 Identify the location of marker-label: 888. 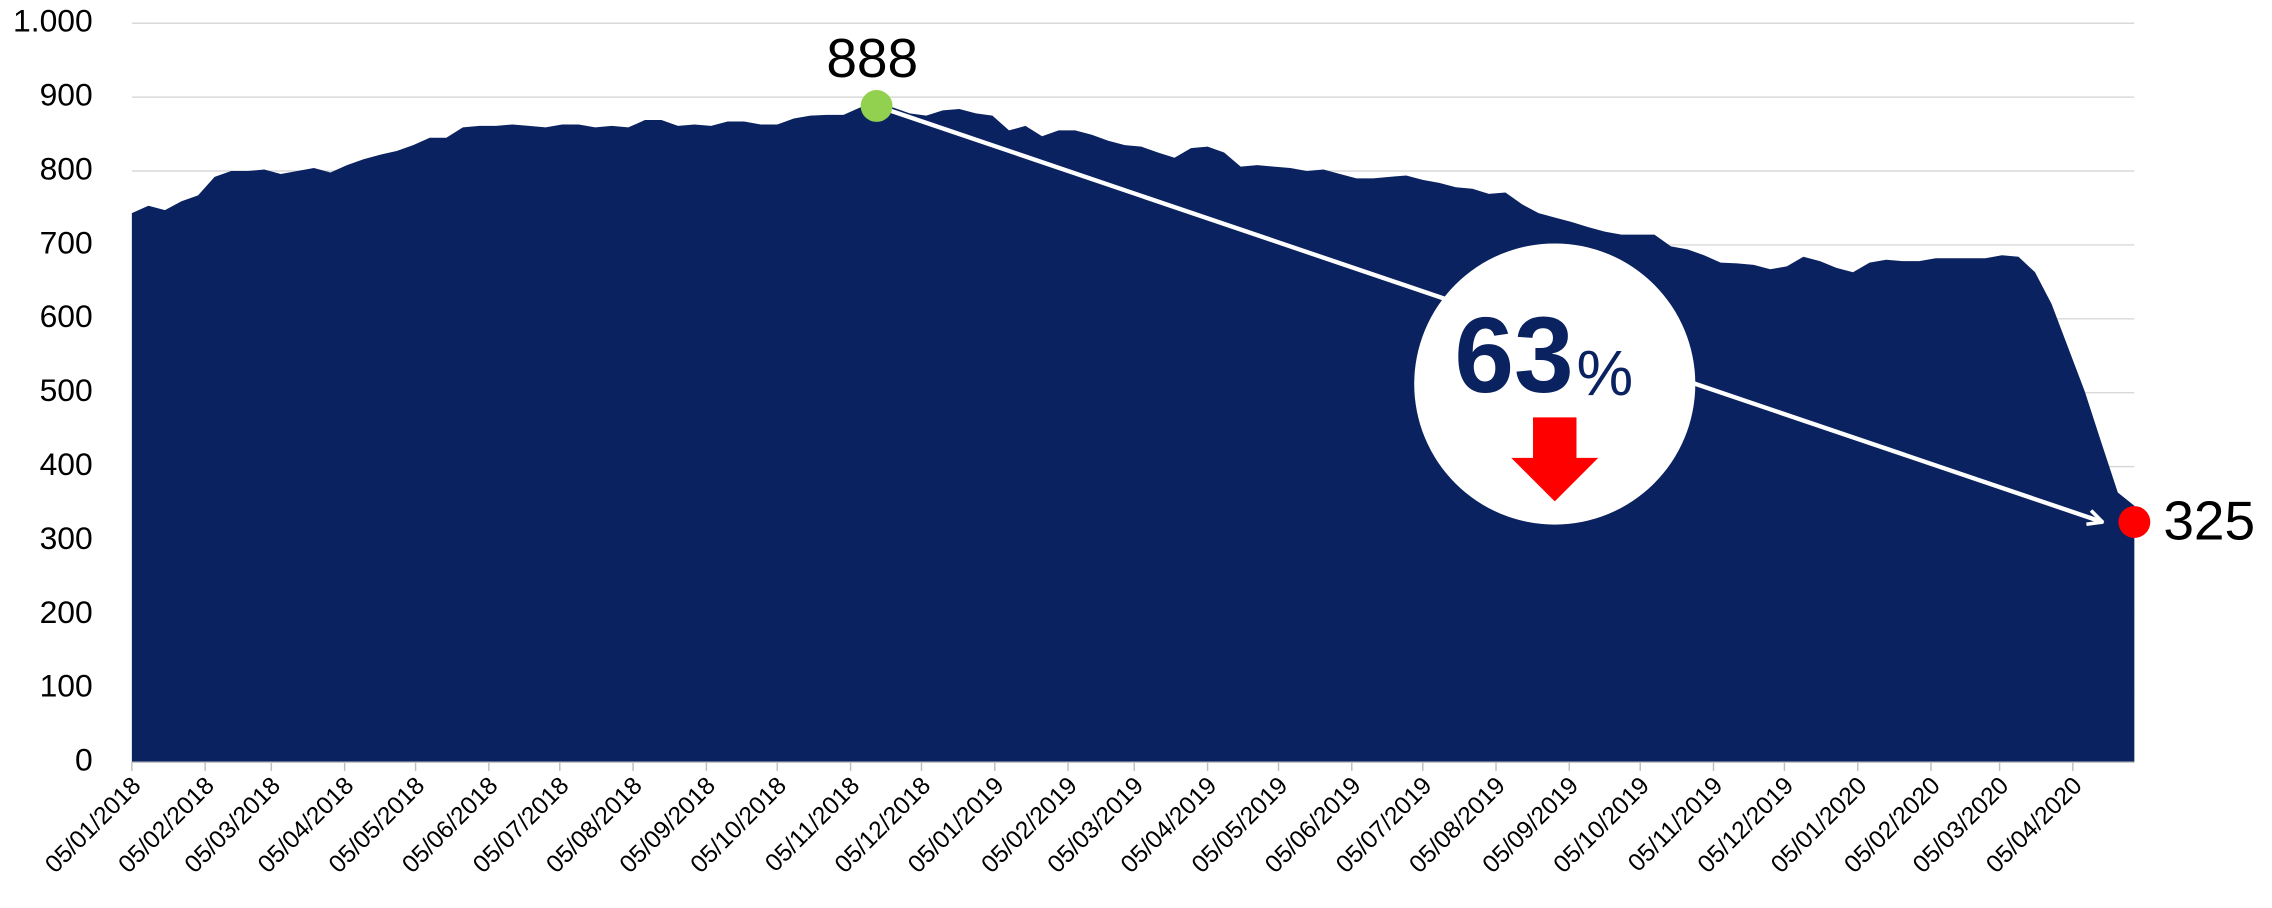
(872, 58).